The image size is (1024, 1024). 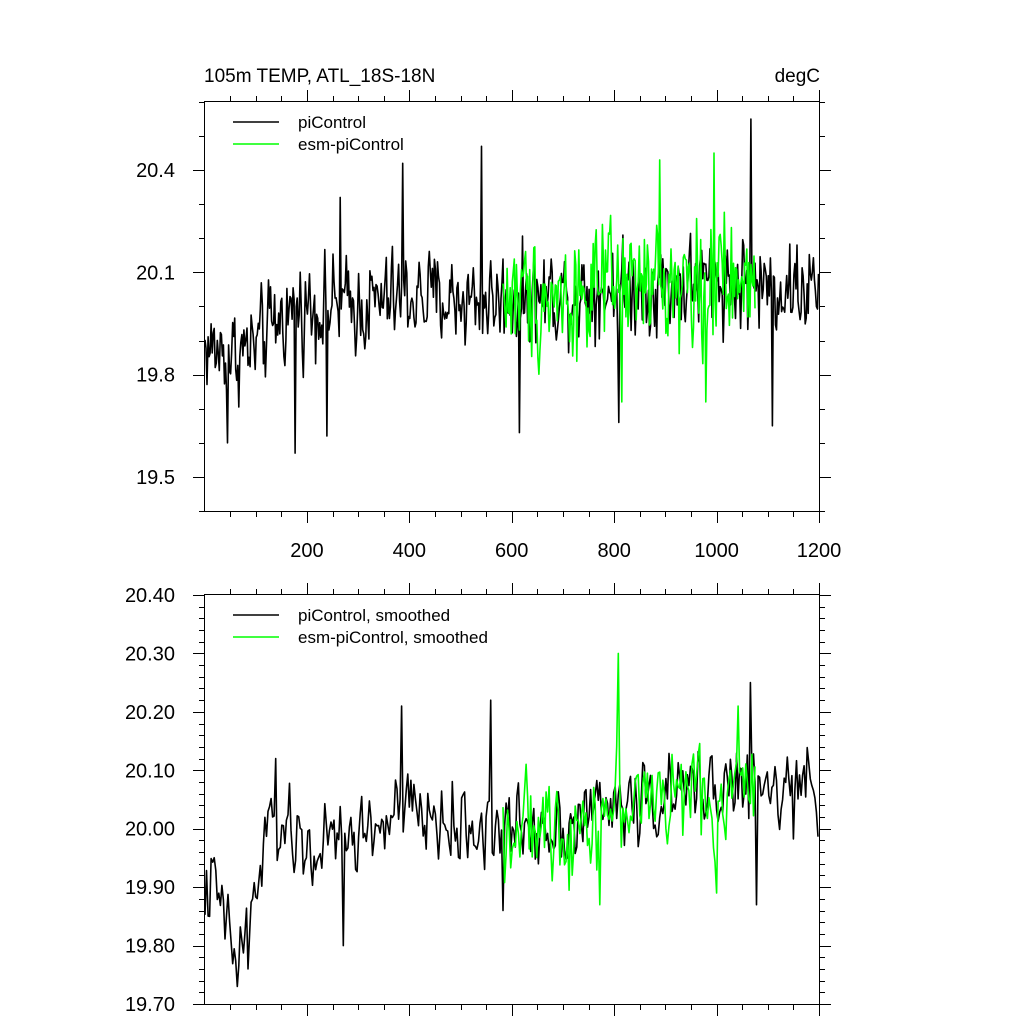 I want to click on bottom-y-tick-label: 20.20, so click(x=150, y=713).